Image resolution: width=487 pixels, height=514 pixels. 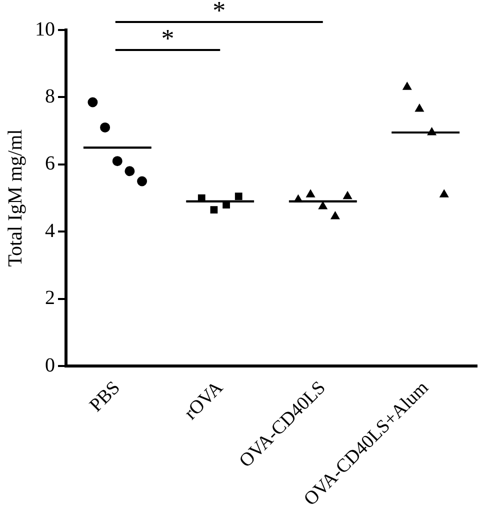 What do you see at coordinates (15, 197) in the screenshot?
I see `y-axis-title: Total IgM mg/ml` at bounding box center [15, 197].